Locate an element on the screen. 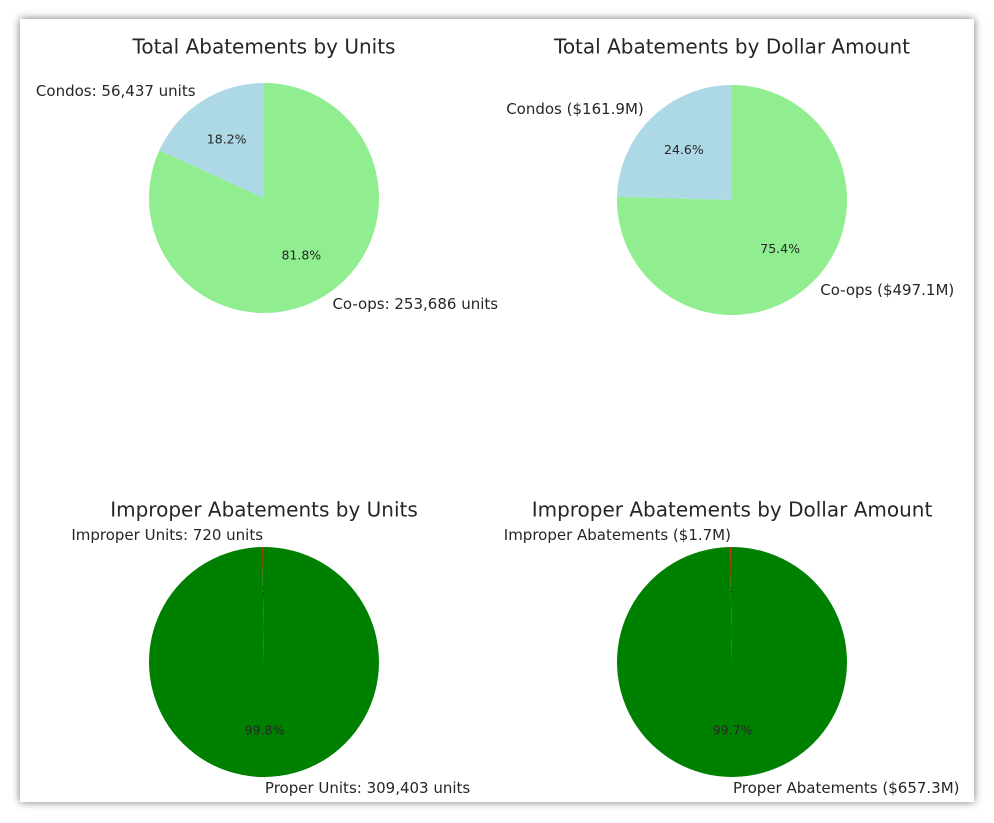 Image resolution: width=994 pixels, height=823 pixels. chart-title: Improper Abatements by Units is located at coordinates (264, 510).